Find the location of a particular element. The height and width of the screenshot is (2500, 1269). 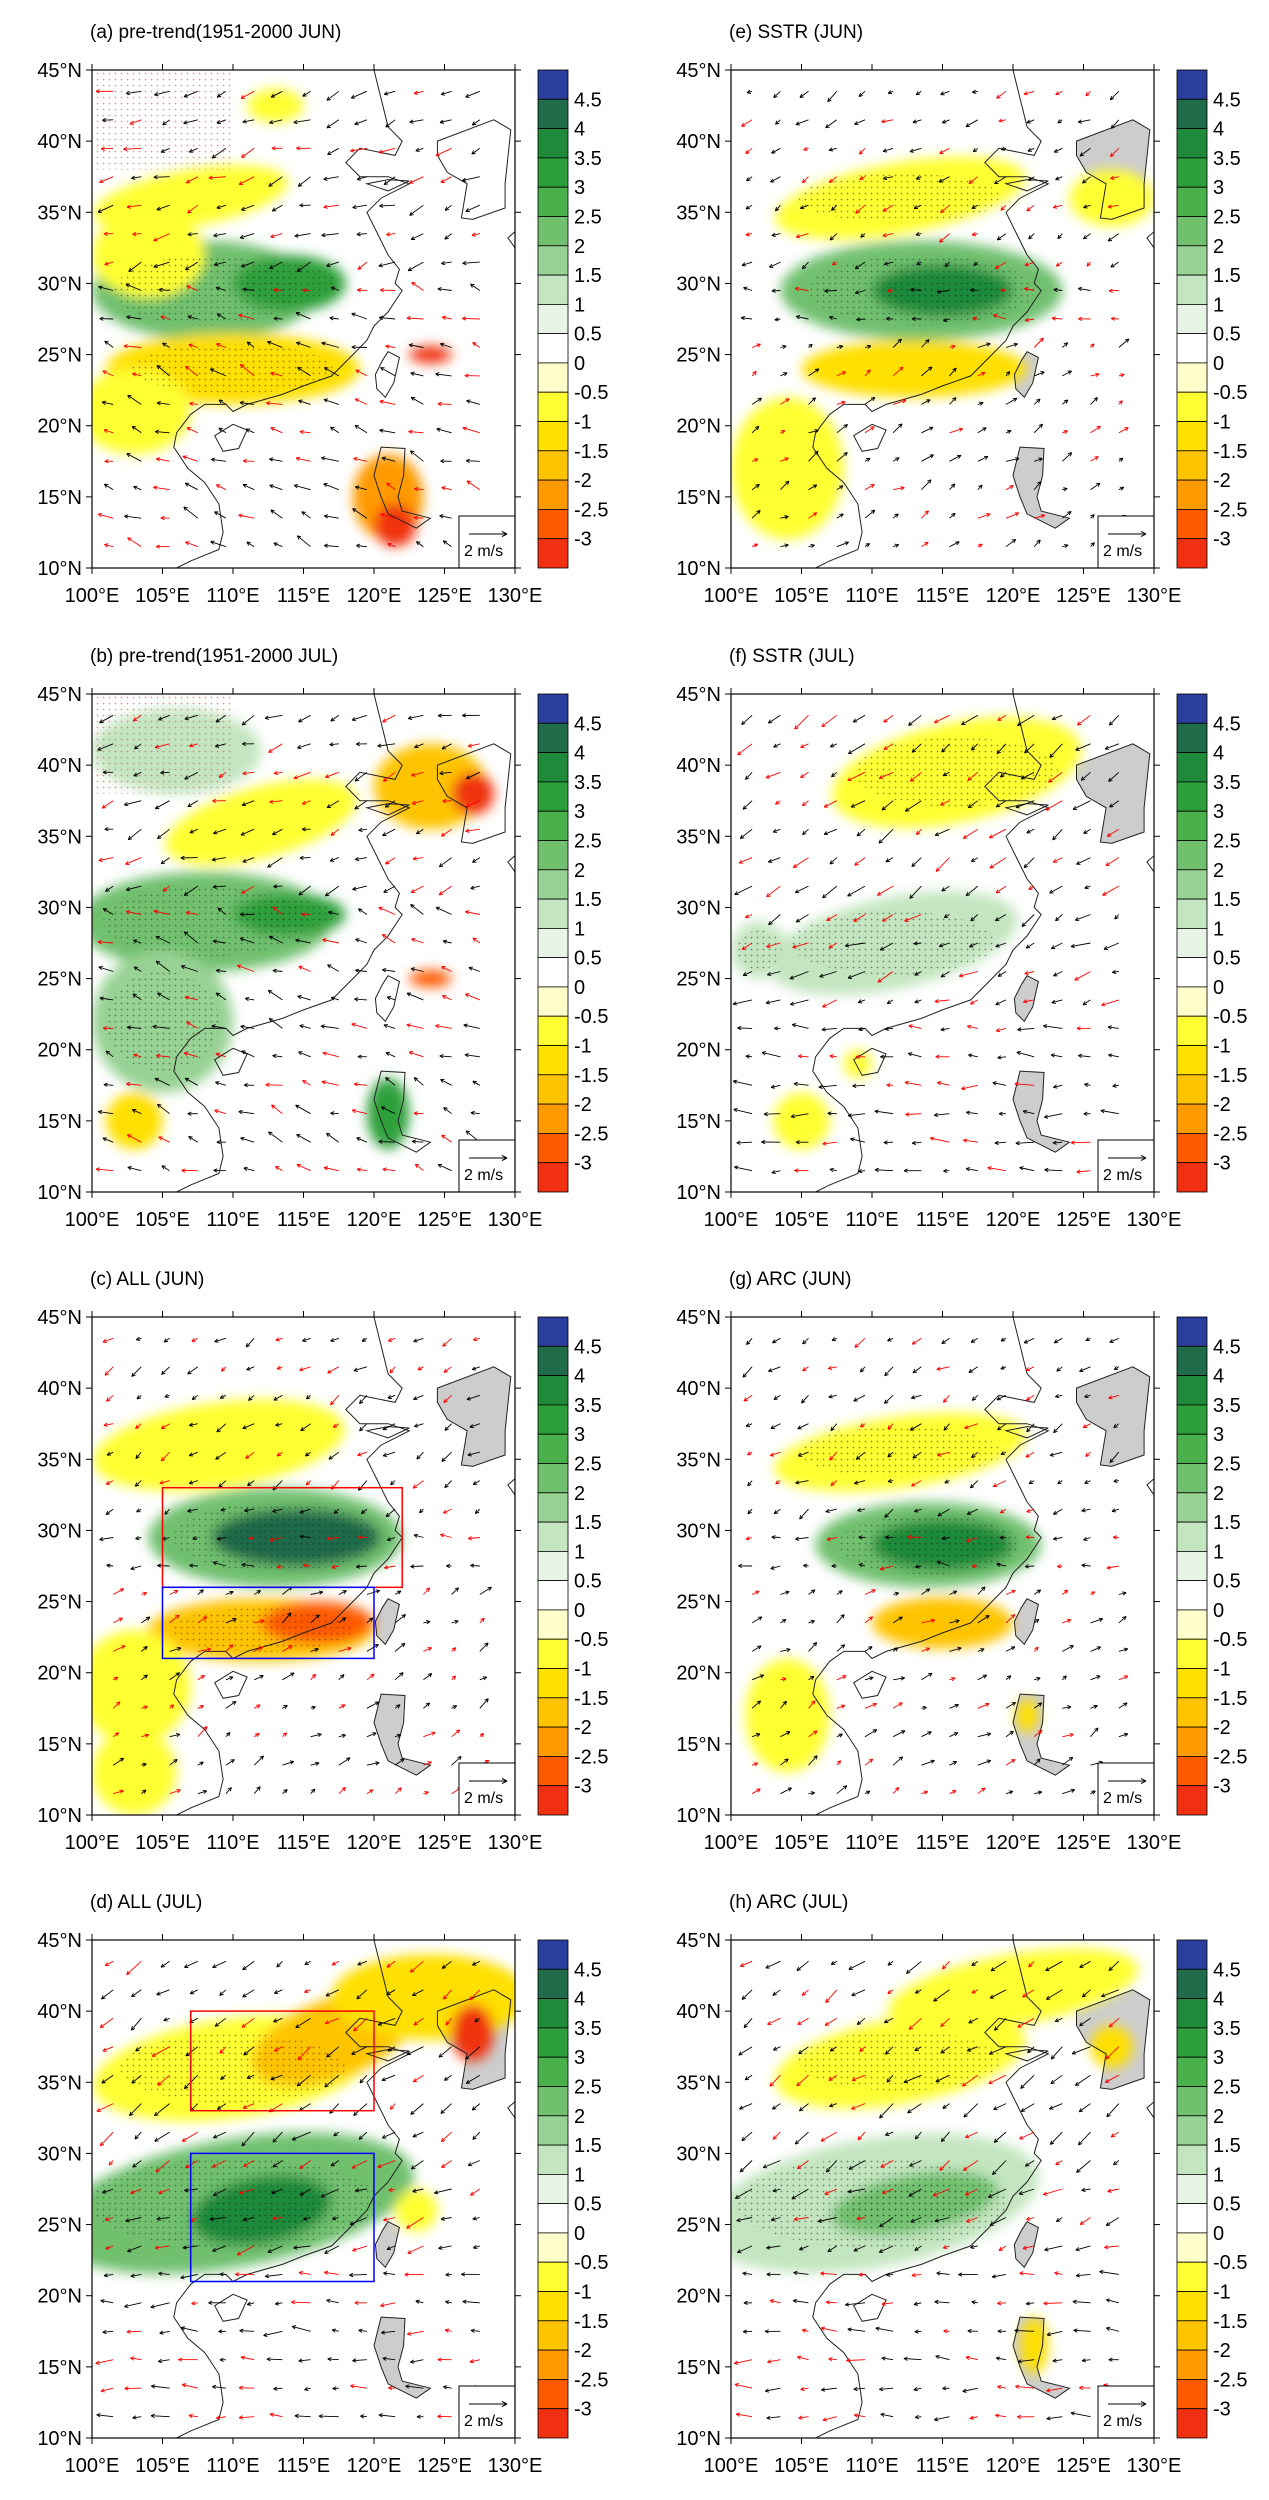

colorbar-label: 1 is located at coordinates (579, 929).